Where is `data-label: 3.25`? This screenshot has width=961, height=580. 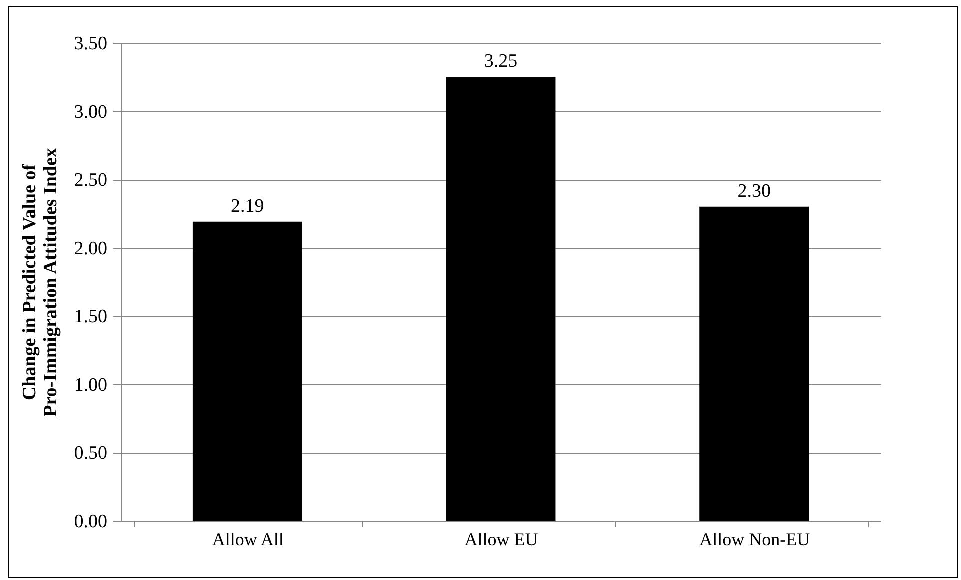
data-label: 3.25 is located at coordinates (501, 61).